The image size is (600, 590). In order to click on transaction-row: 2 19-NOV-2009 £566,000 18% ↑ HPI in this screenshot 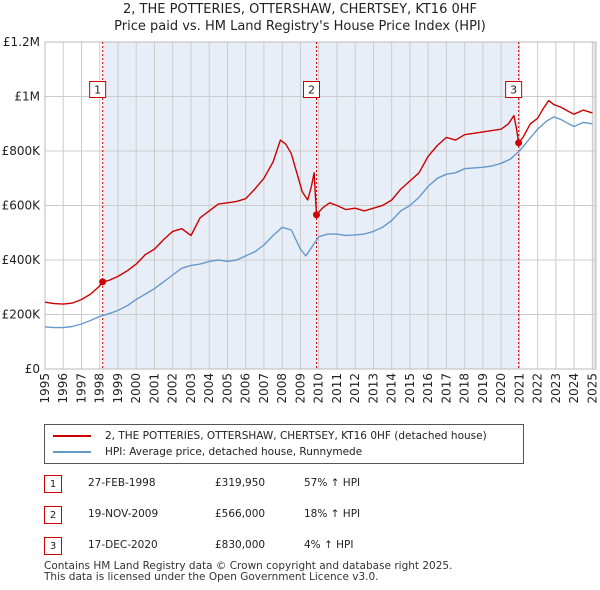, I will do `click(224, 516)`.